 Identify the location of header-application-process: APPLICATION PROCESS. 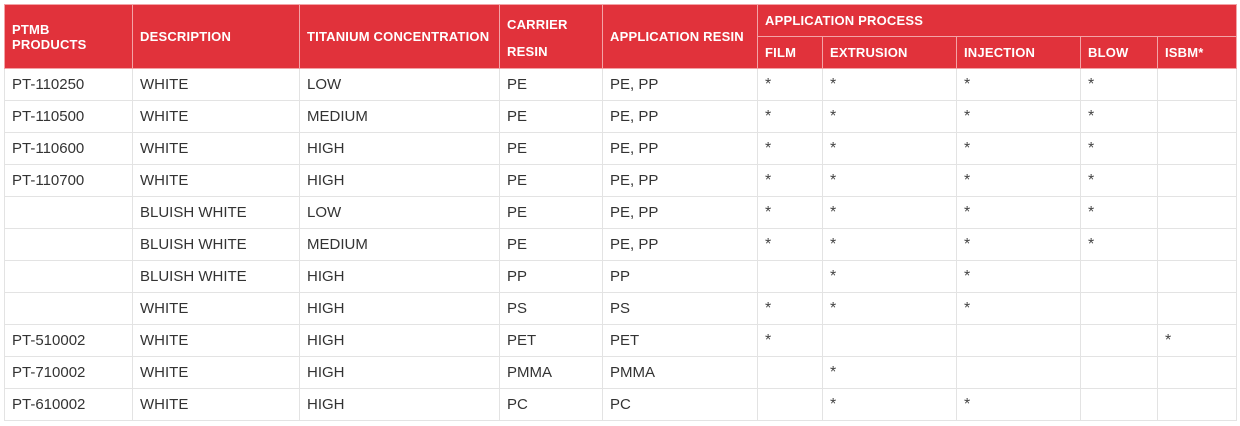
(997, 20).